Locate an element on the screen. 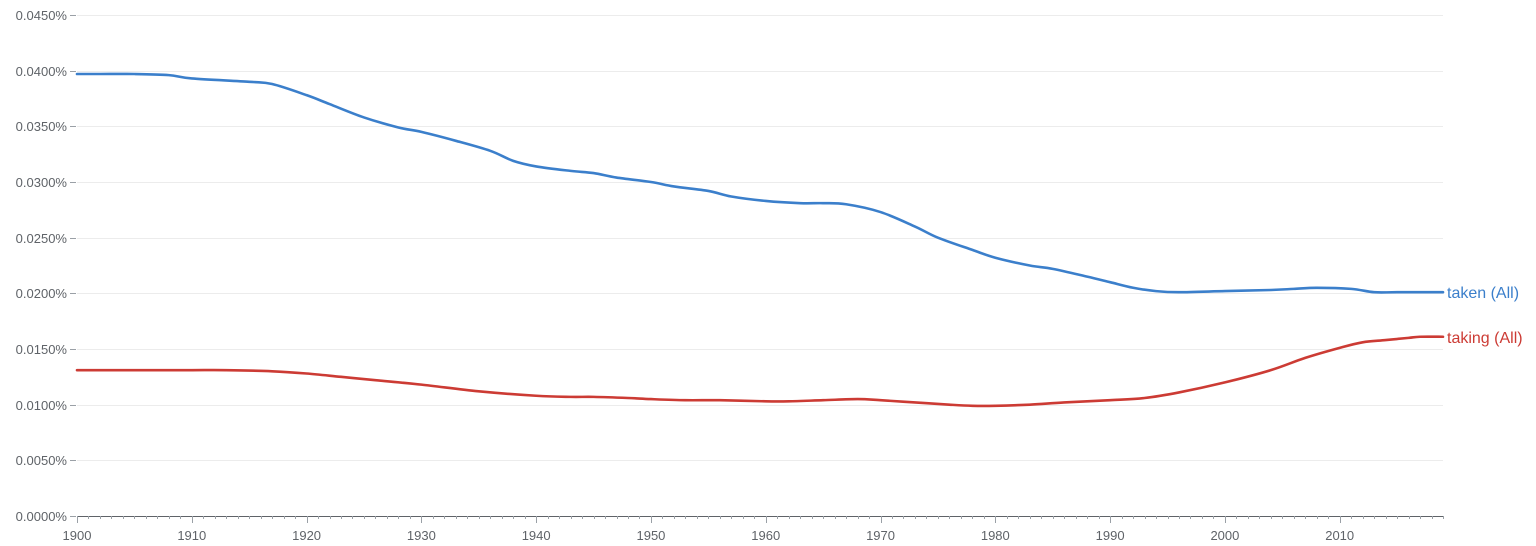 This screenshot has width=1536, height=546. series-label-taking-all: taking (All) is located at coordinates (1485, 338).